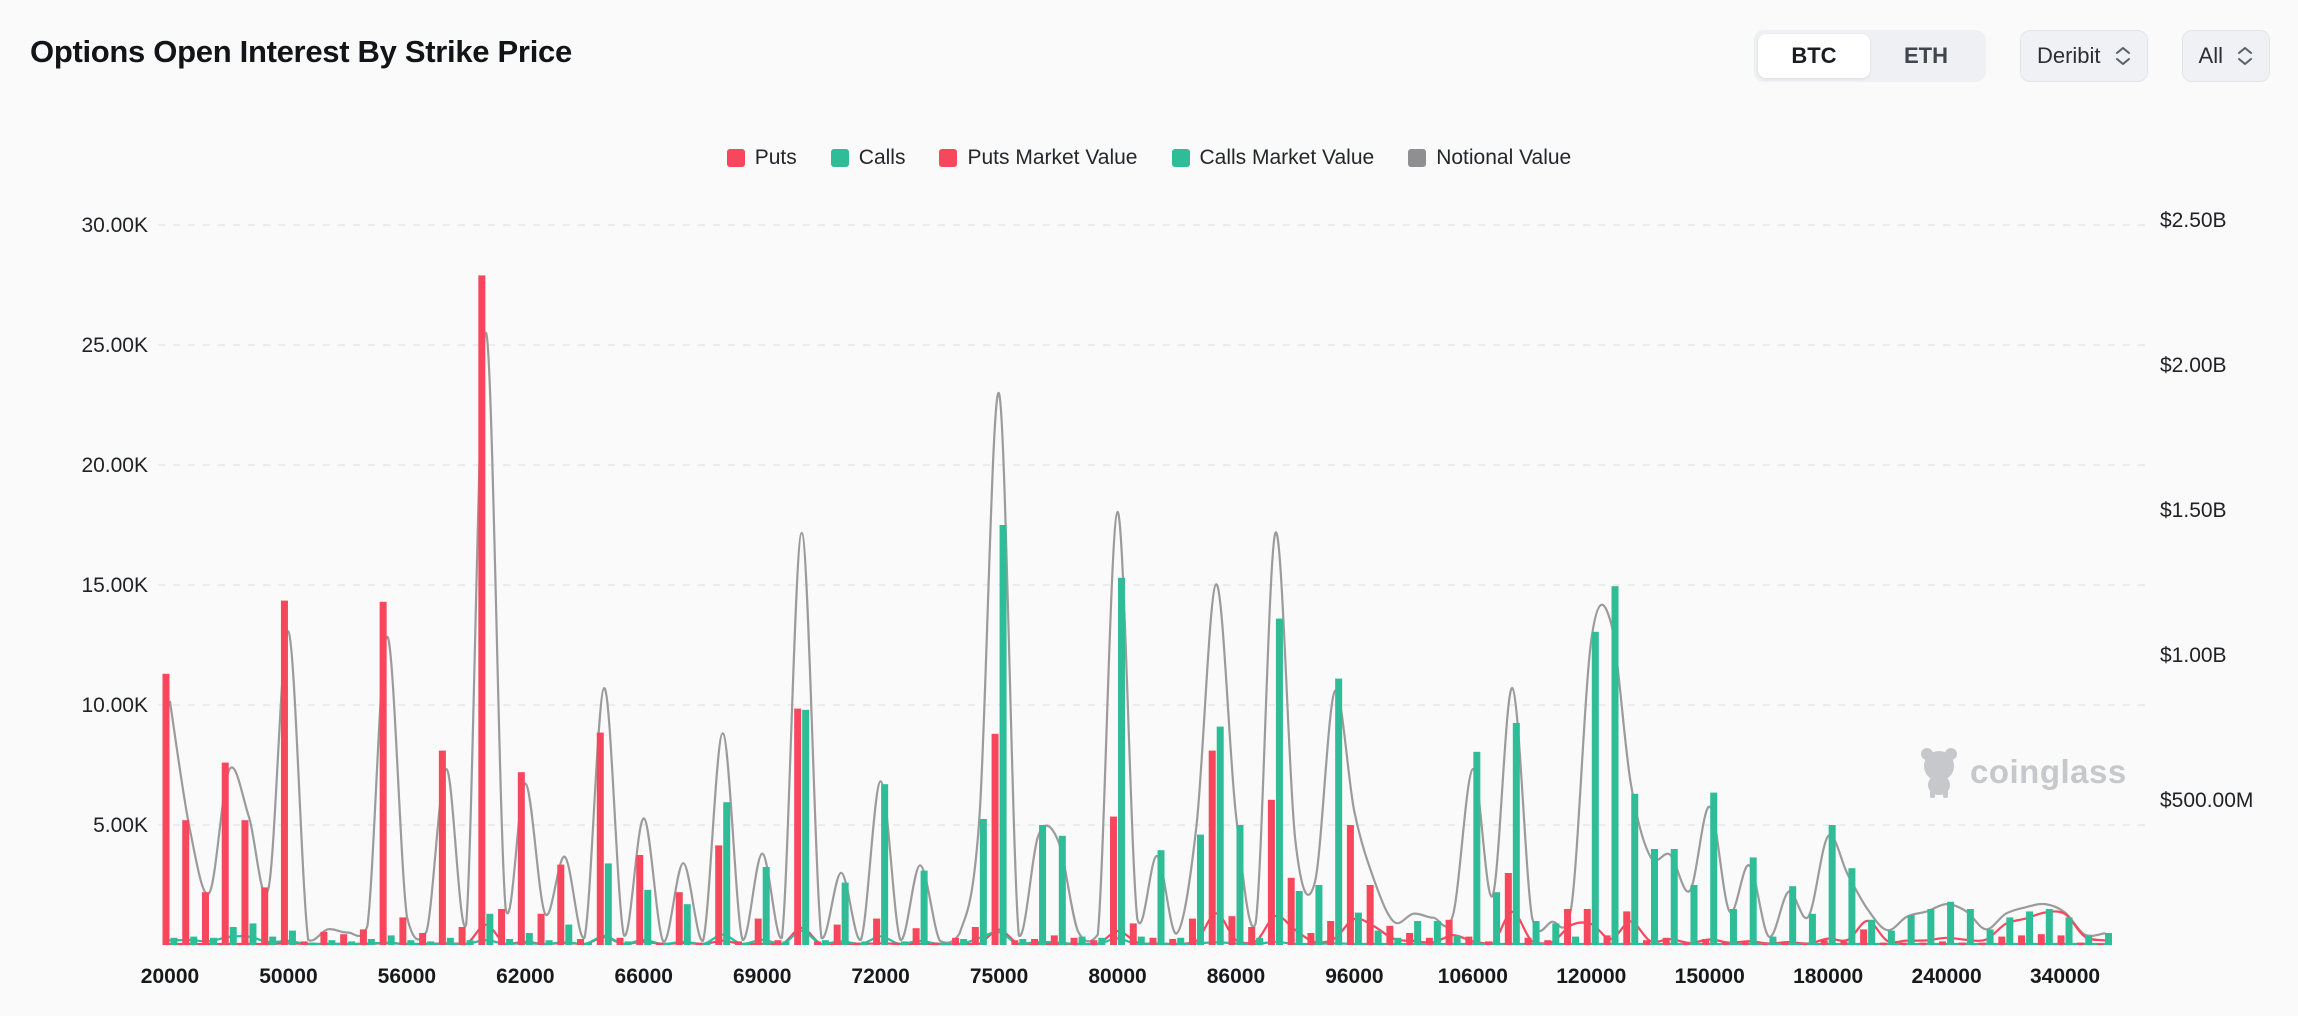 The image size is (2298, 1016). Describe the element at coordinates (1038, 158) in the screenshot. I see `legend-item-puts-market-value: Puts Market Value` at that location.